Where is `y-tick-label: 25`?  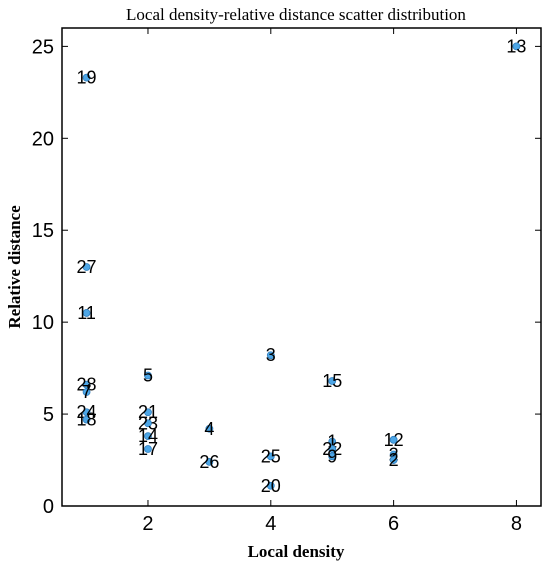 y-tick-label: 25 is located at coordinates (43, 47).